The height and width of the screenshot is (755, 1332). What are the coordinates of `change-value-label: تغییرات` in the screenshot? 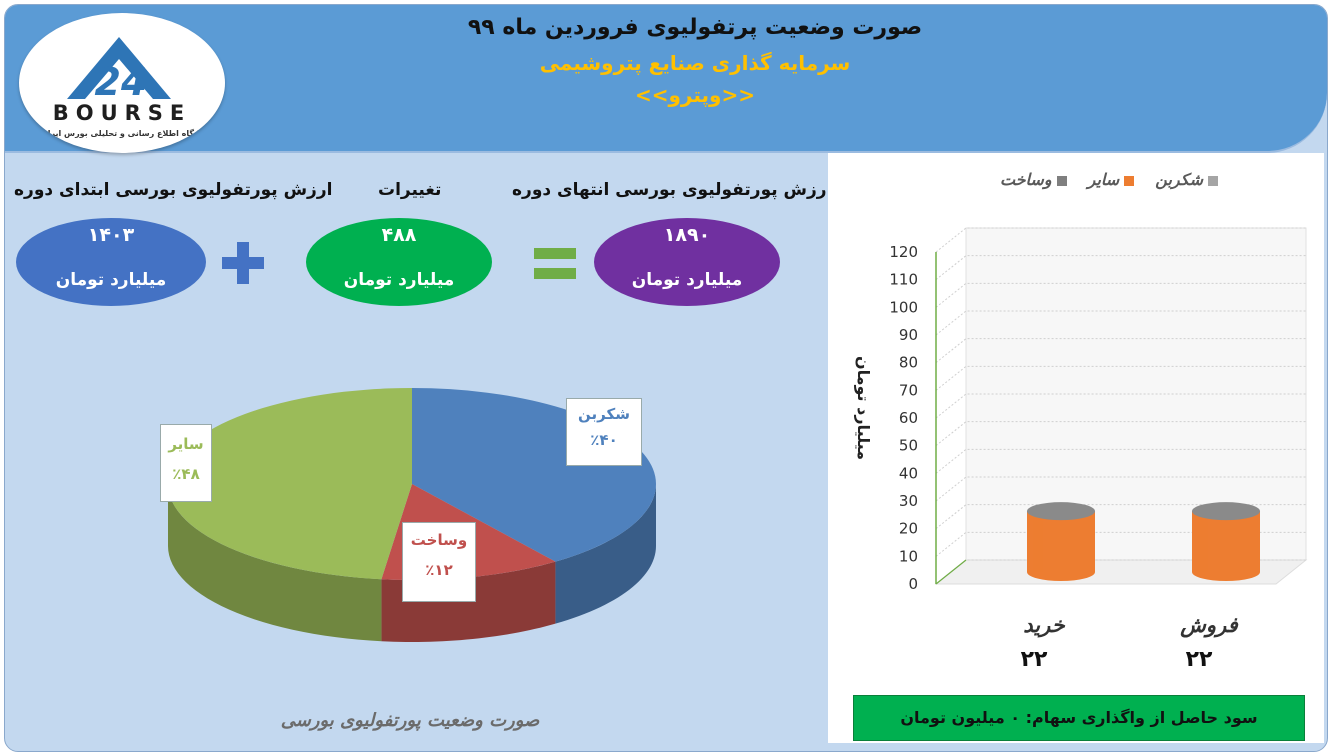 It's located at (410, 190).